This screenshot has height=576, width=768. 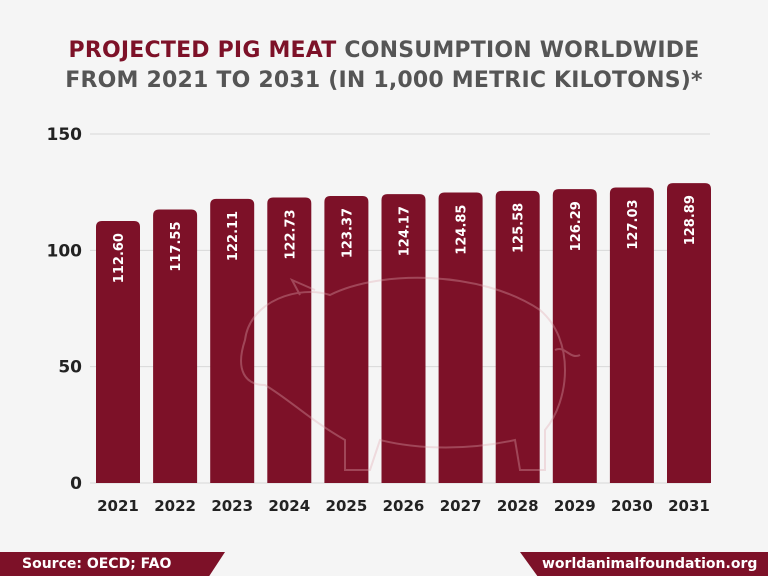 I want to click on x-tick-label: 2022, so click(x=175, y=506).